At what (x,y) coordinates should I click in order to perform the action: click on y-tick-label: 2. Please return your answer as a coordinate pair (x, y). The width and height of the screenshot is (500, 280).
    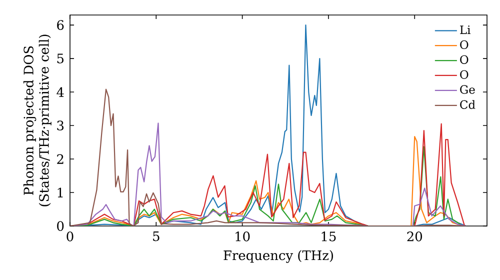
    Looking at the image, I should click on (60, 159).